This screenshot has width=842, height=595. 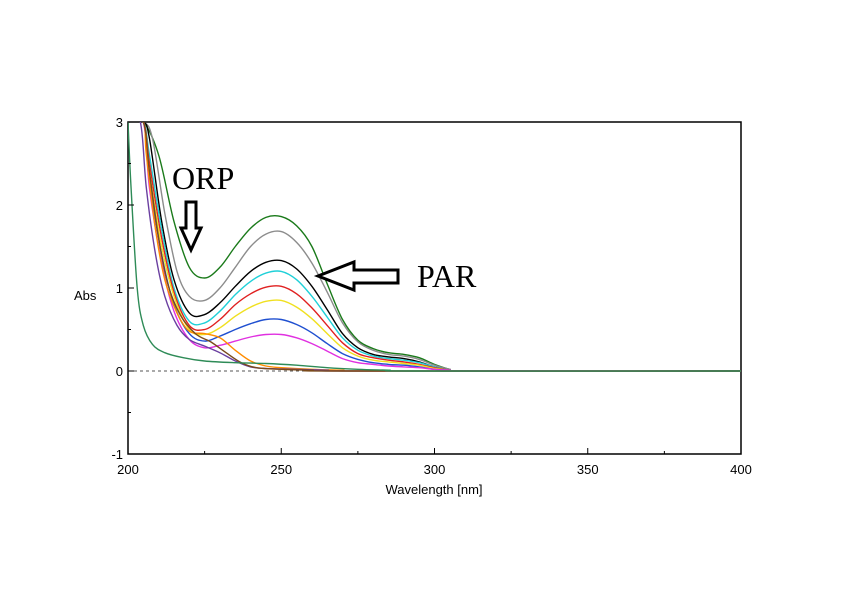 I want to click on y-tick-label: 0, so click(x=119, y=371).